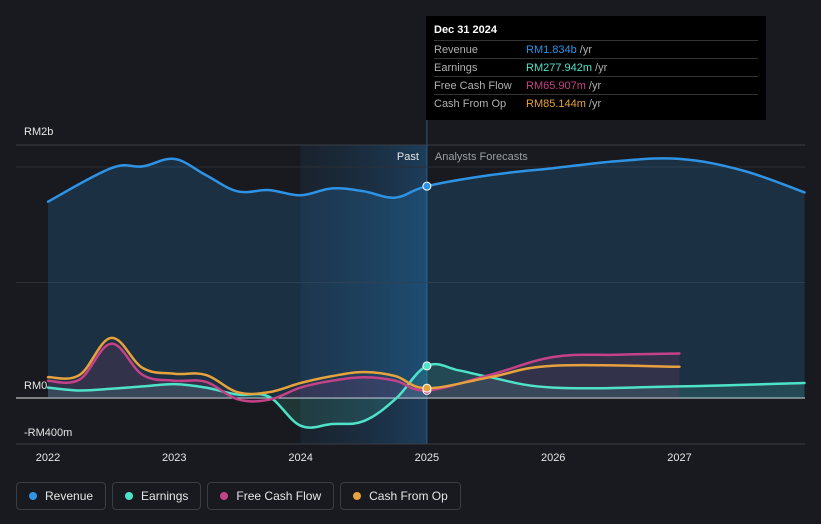  Describe the element at coordinates (553, 458) in the screenshot. I see `x-axis-tick-label: 2026` at that location.